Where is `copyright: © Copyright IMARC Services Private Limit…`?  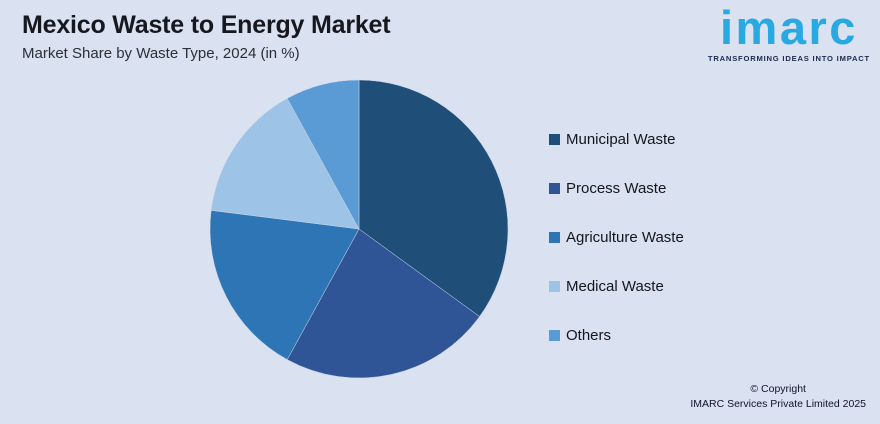 copyright: © Copyright IMARC Services Private Limit… is located at coordinates (778, 398).